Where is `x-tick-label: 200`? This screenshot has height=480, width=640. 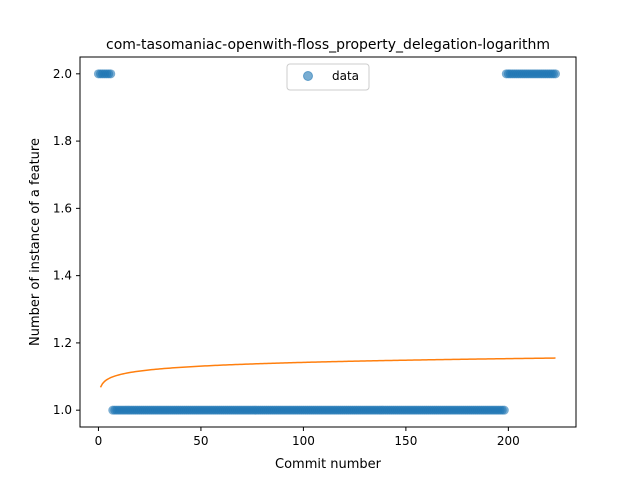
x-tick-label: 200 is located at coordinates (508, 441).